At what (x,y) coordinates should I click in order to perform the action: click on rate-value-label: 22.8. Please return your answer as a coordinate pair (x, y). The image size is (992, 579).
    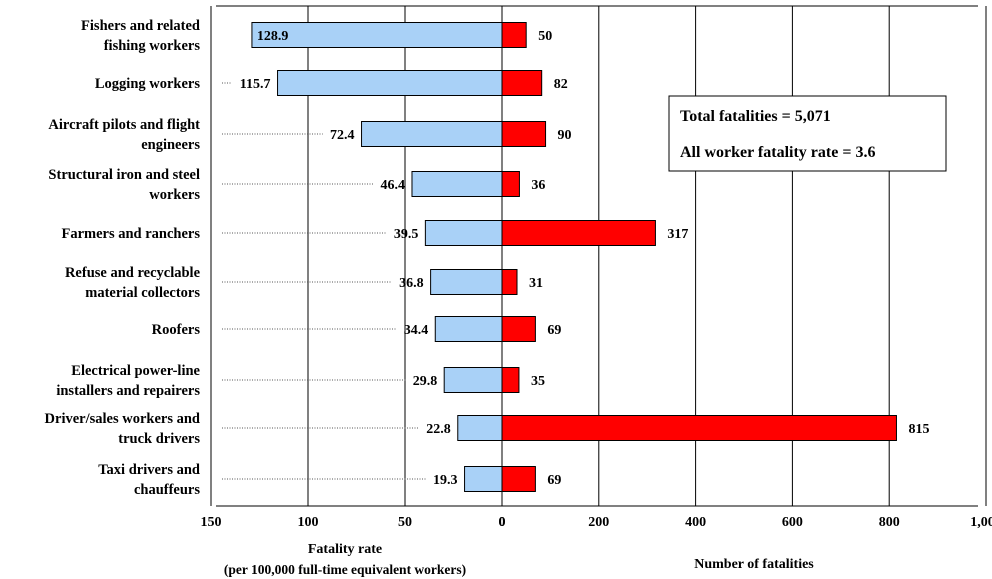
    Looking at the image, I should click on (438, 429).